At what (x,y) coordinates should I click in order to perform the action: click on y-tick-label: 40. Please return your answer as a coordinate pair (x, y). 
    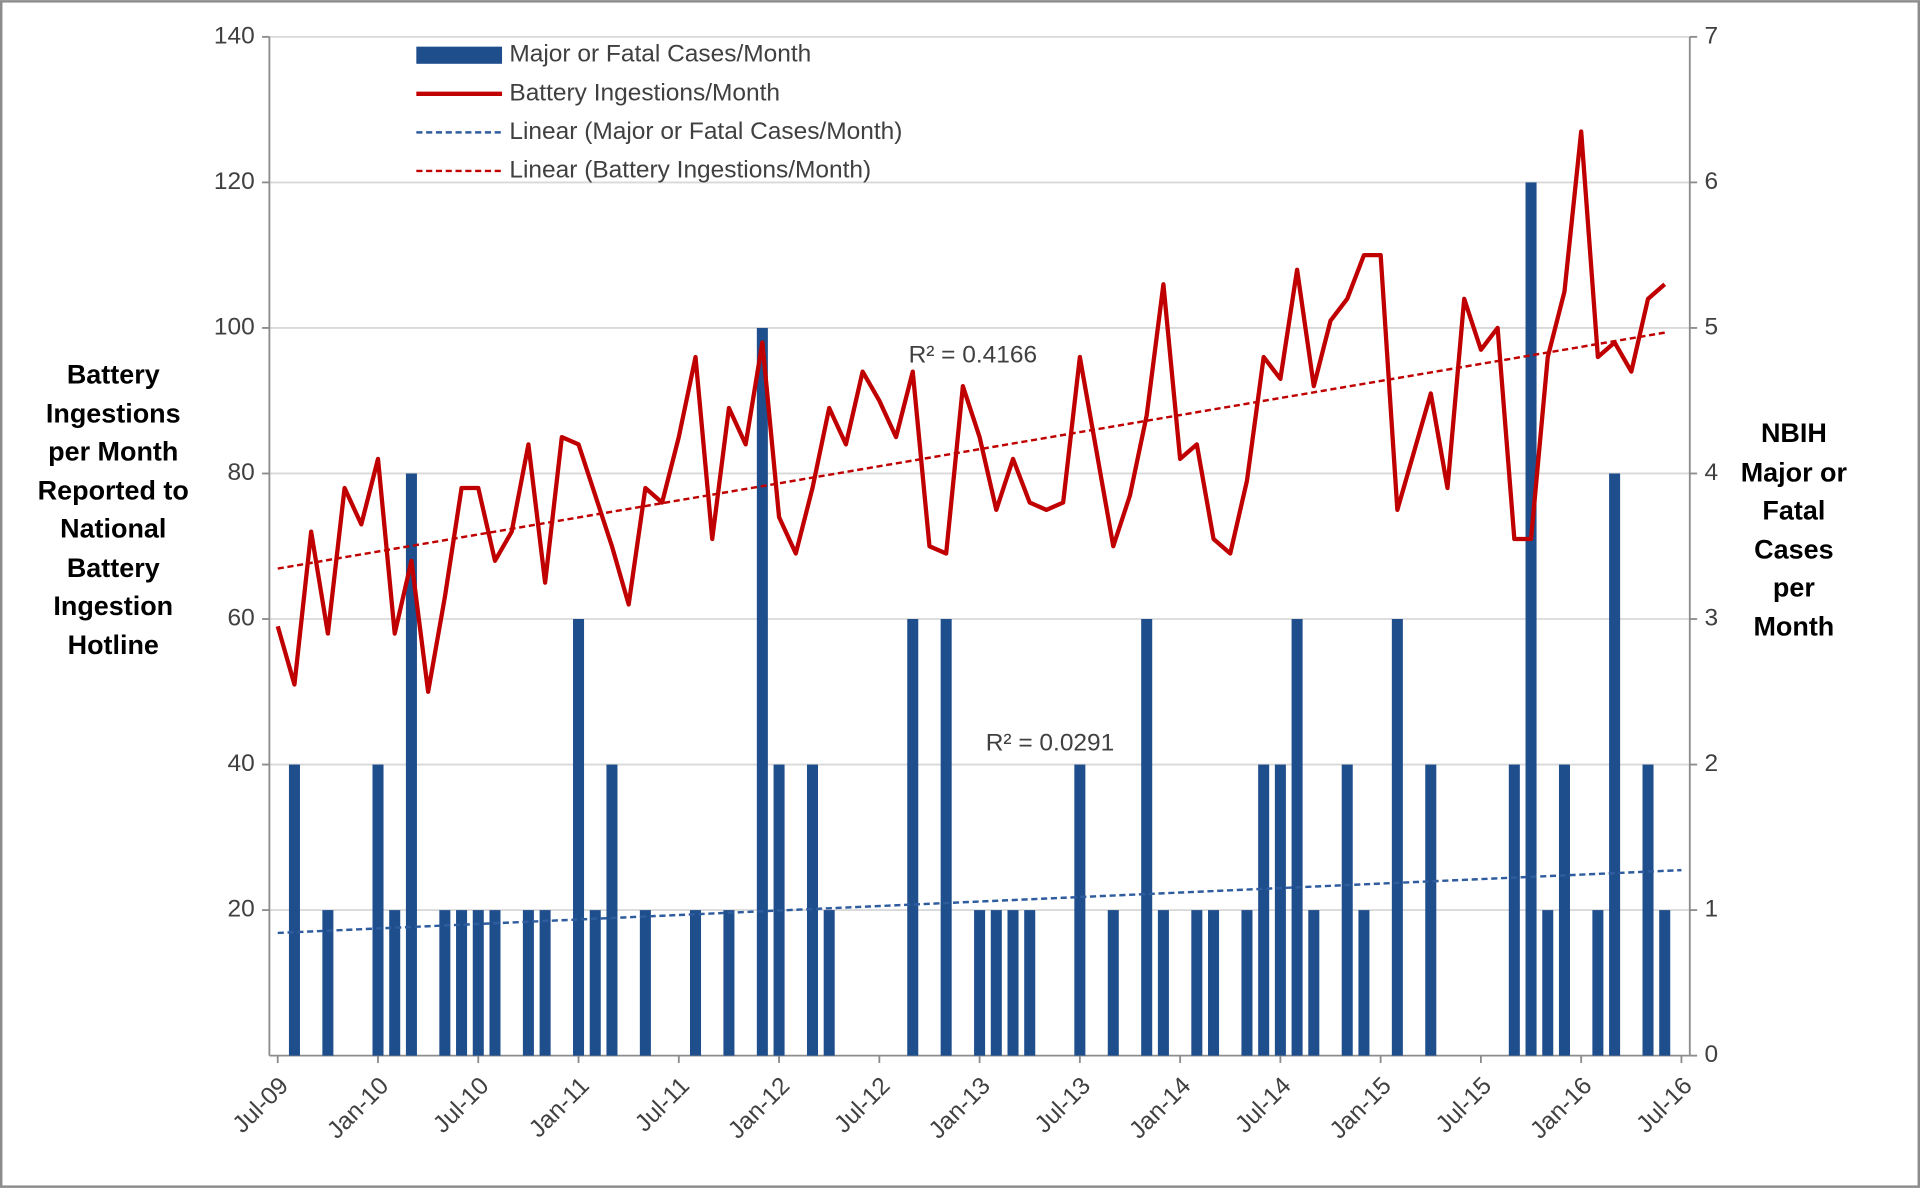
    Looking at the image, I should click on (240, 763).